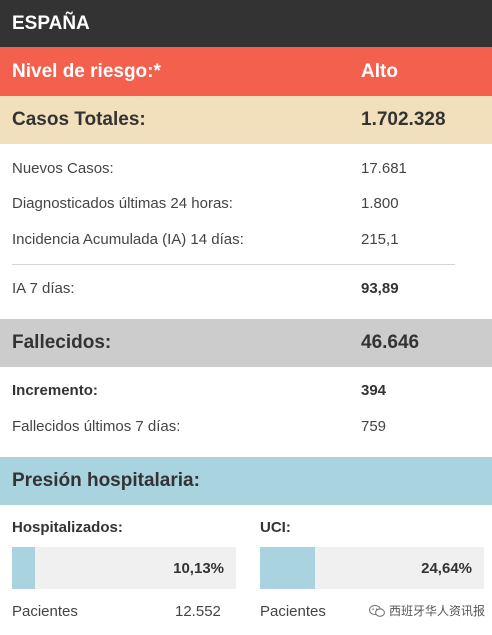 The height and width of the screenshot is (635, 492). Describe the element at coordinates (374, 390) in the screenshot. I see `deaths-increment-value: 394` at that location.